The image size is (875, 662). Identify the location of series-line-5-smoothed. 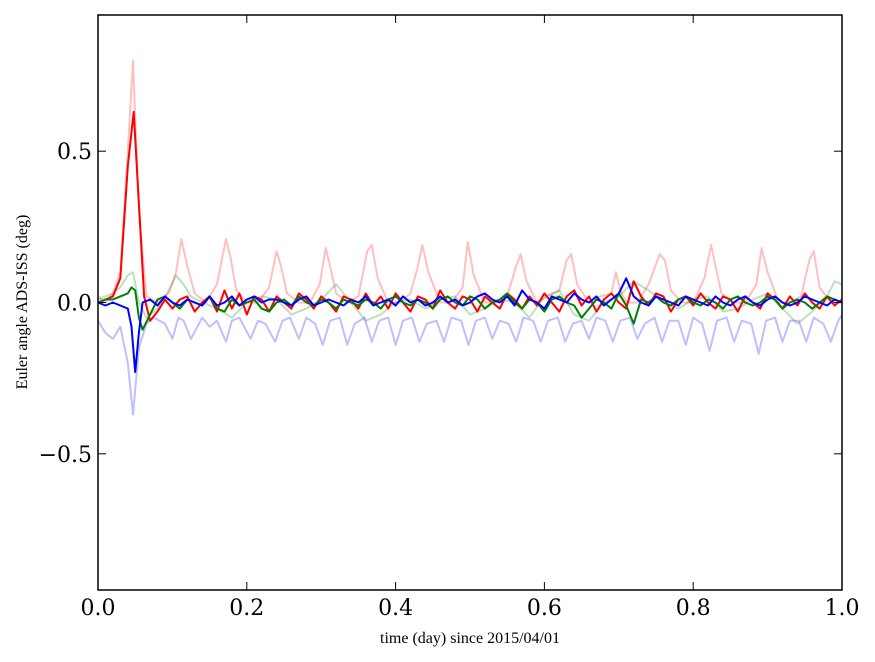
(470, 325).